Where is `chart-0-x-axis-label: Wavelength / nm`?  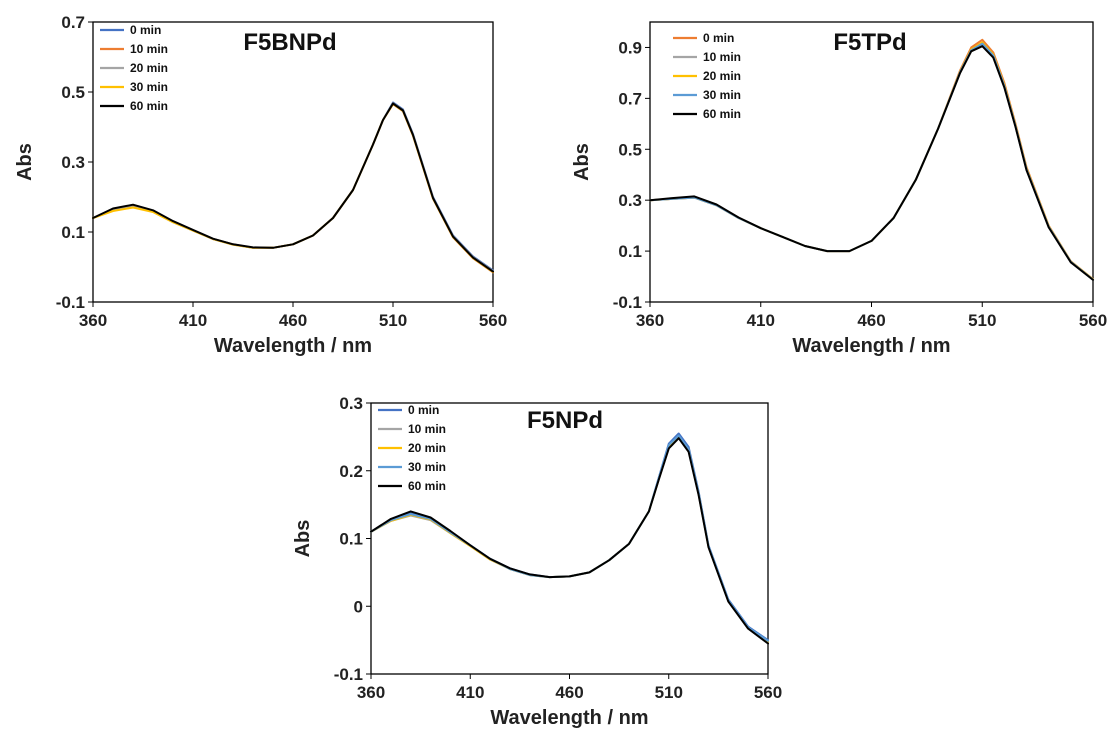
chart-0-x-axis-label: Wavelength / nm is located at coordinates (293, 346).